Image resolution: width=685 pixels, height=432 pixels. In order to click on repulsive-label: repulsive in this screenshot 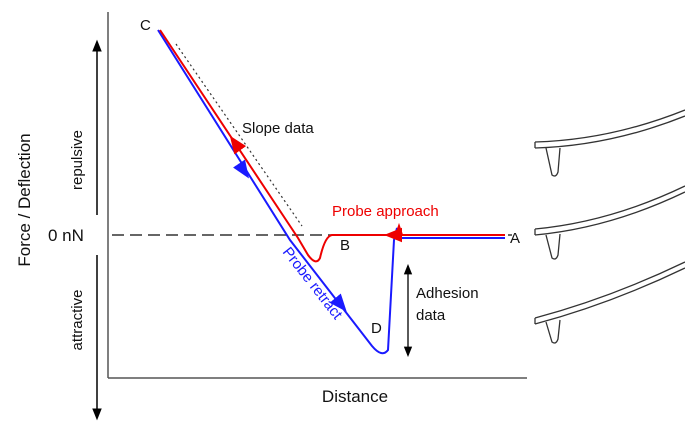, I will do `click(77, 160)`.